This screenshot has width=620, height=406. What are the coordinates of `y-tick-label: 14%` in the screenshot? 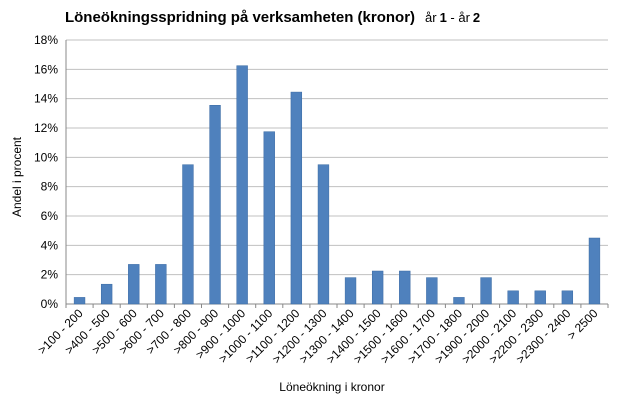 It's located at (46, 99).